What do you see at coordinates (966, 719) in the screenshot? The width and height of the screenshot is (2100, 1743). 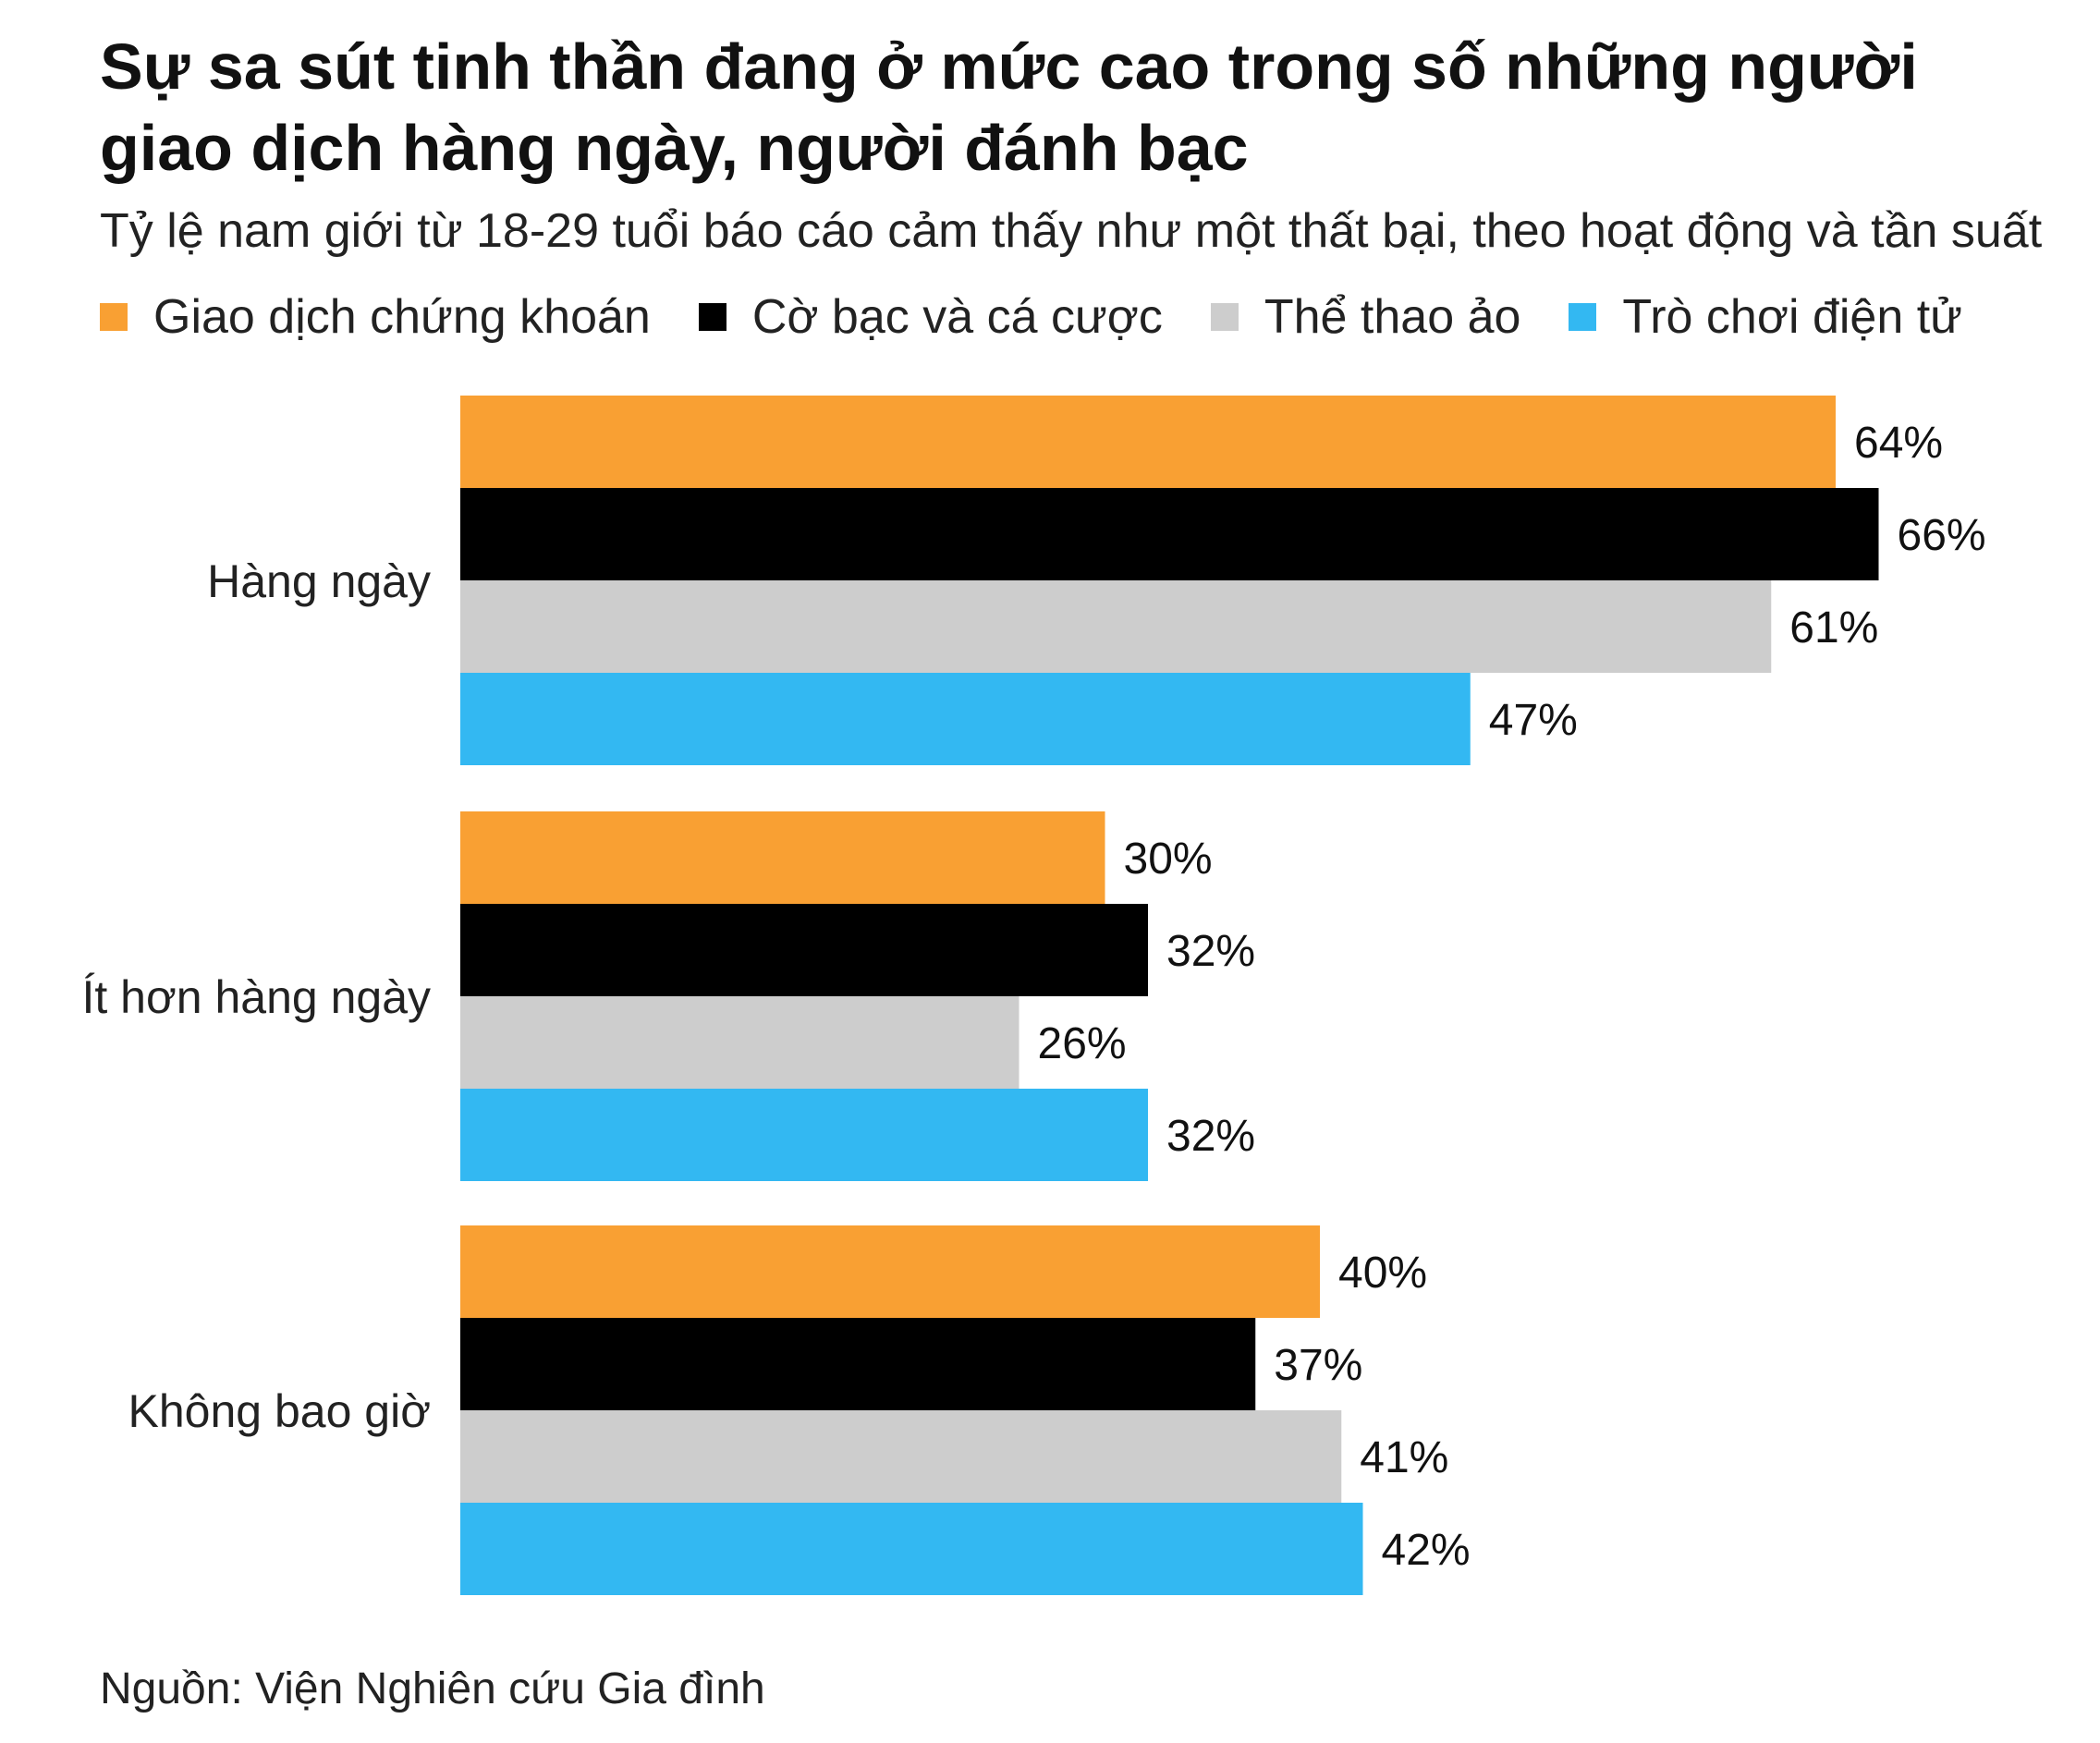 I see `bar-daily-video-games` at bounding box center [966, 719].